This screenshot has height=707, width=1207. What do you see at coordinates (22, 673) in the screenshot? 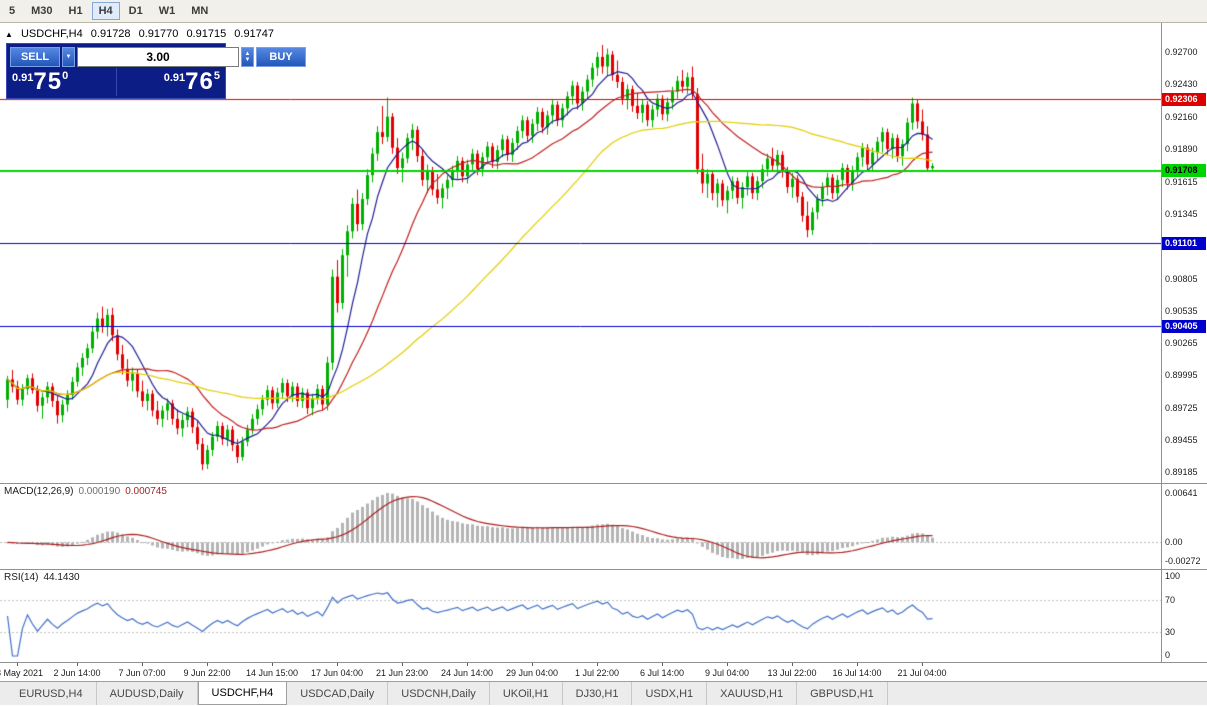
I see `time-axis-label: 28 May 2021` at bounding box center [22, 673].